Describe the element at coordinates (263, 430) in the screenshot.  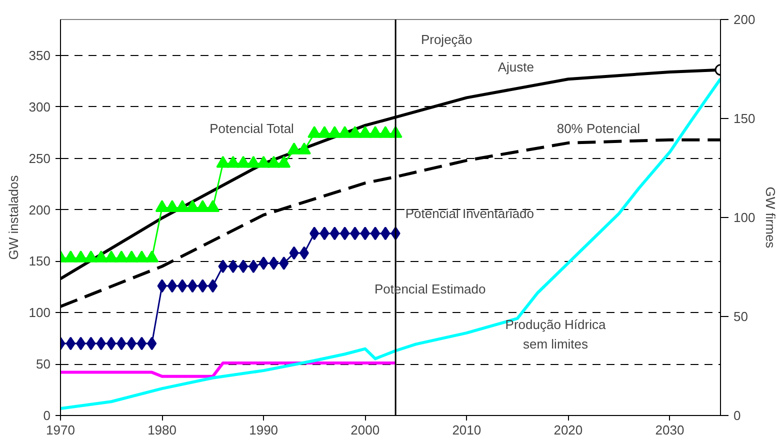
I see `x-tick-label: 1990` at that location.